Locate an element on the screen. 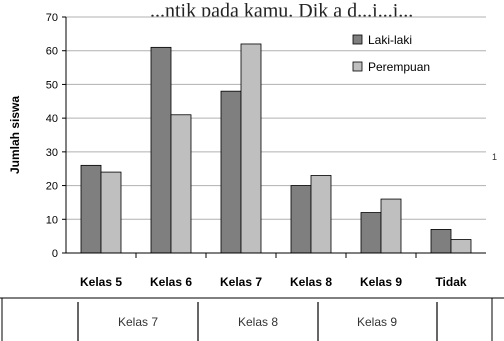 This screenshot has height=341, width=504. y-tick-label-40: 40 is located at coordinates (52, 119).